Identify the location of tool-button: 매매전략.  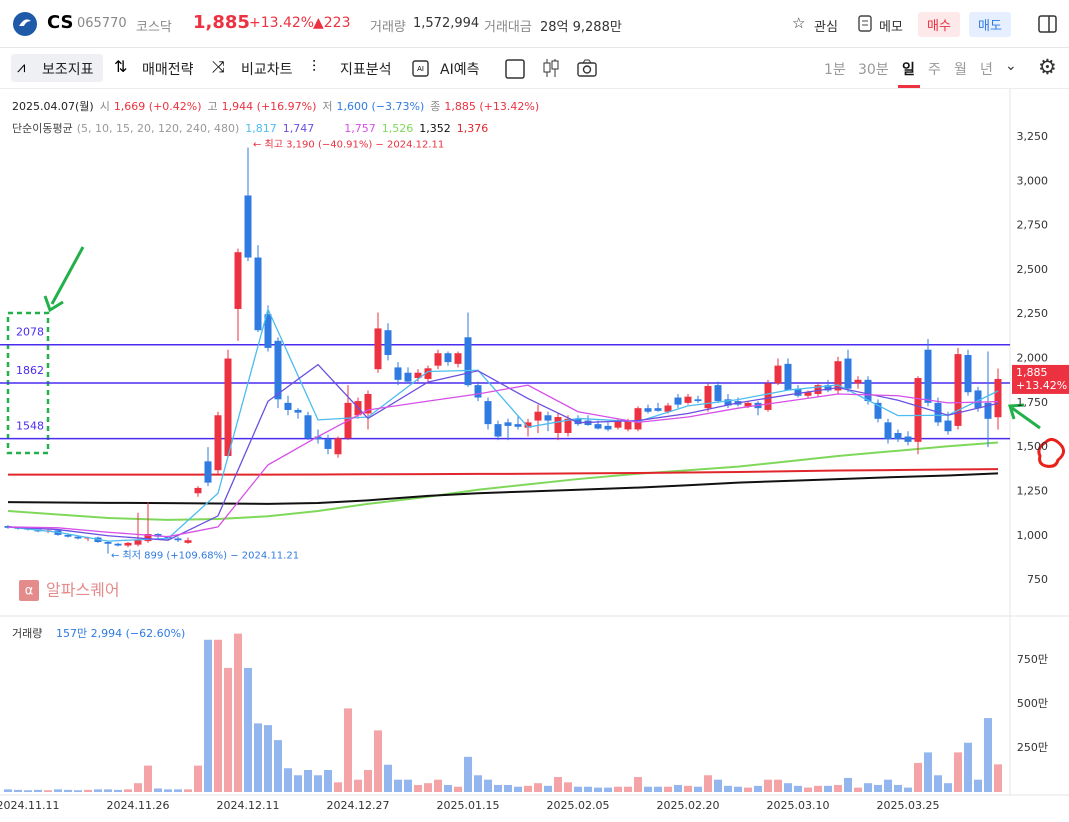
(168, 70).